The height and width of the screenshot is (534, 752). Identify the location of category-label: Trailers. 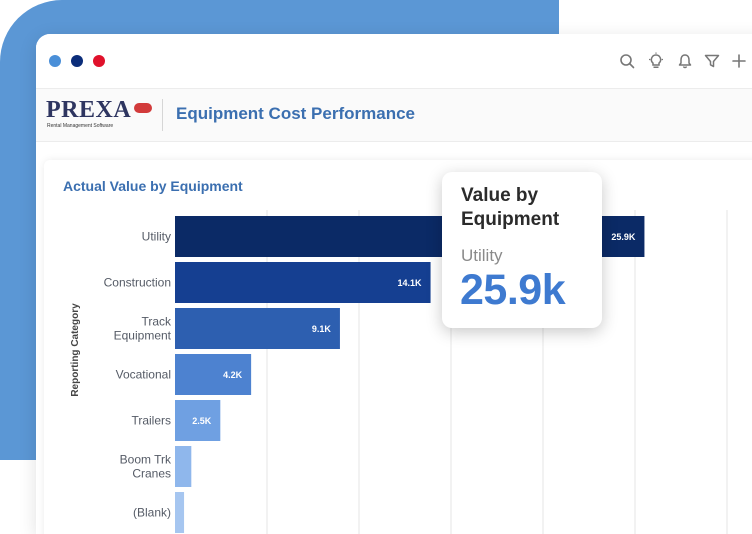
(151, 421).